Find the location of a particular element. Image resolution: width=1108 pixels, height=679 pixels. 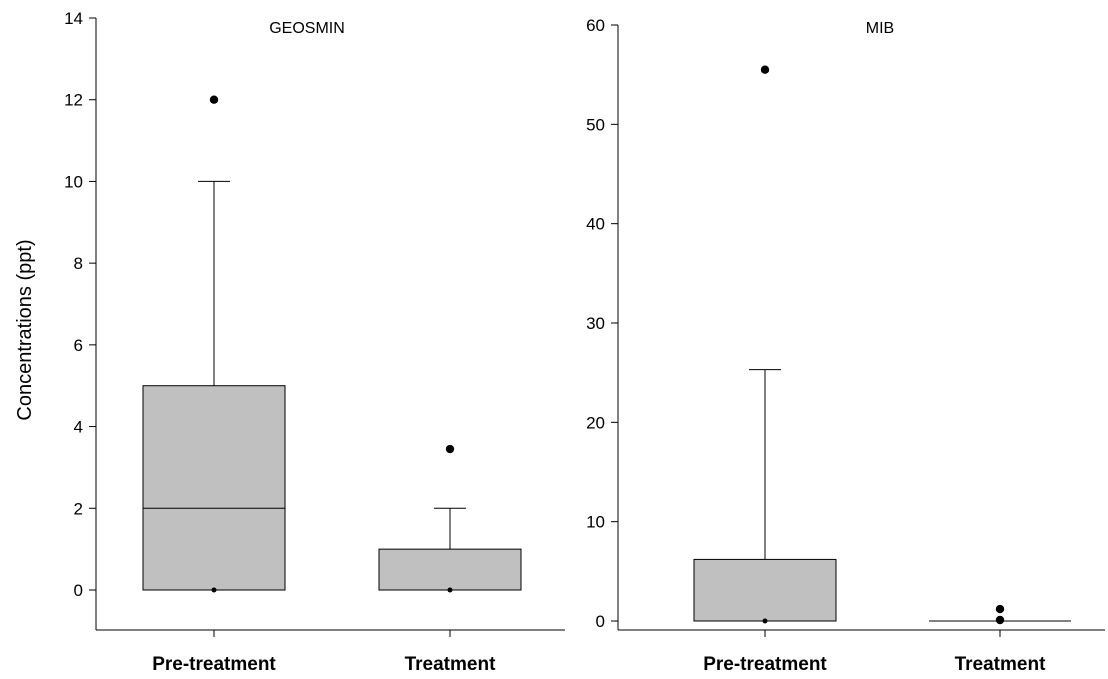

y-tick-label: 4 is located at coordinates (78, 427).